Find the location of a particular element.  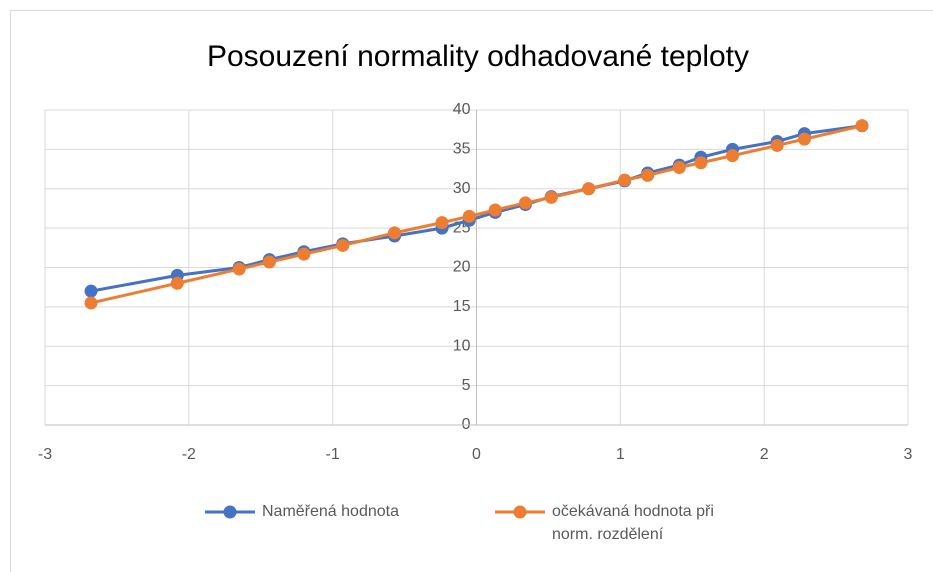

y-tick-label: 20 is located at coordinates (462, 267).